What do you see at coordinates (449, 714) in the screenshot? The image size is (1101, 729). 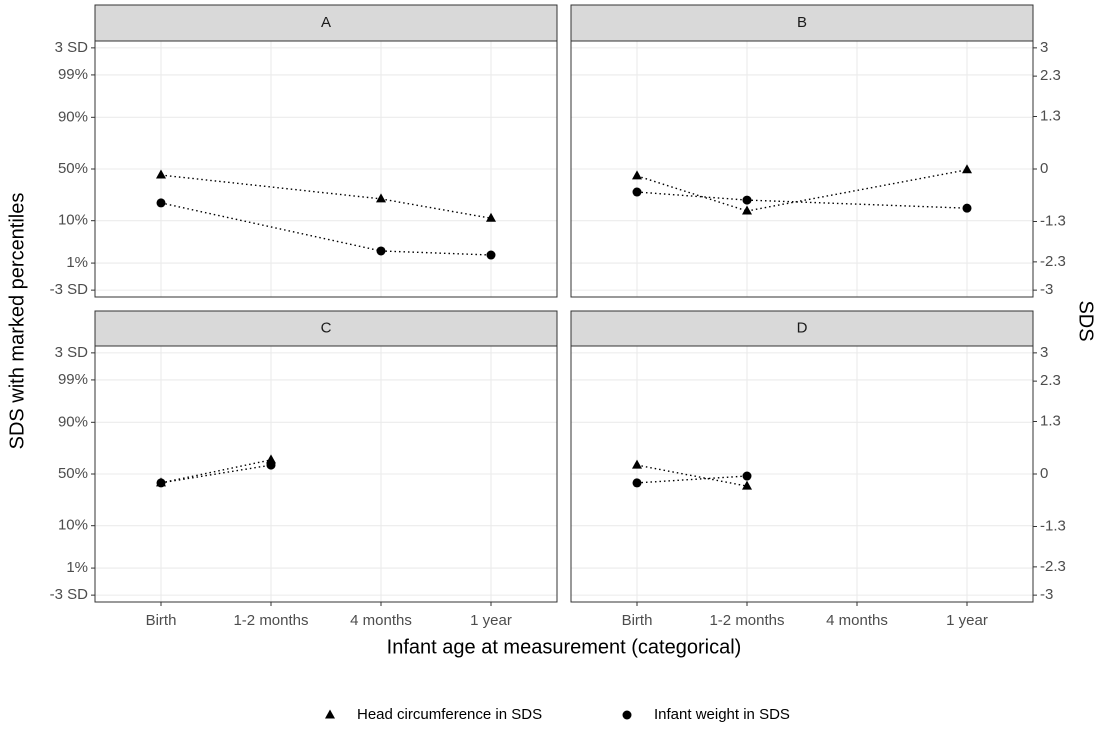 I see `legend-label: Head circumference in SDS` at bounding box center [449, 714].